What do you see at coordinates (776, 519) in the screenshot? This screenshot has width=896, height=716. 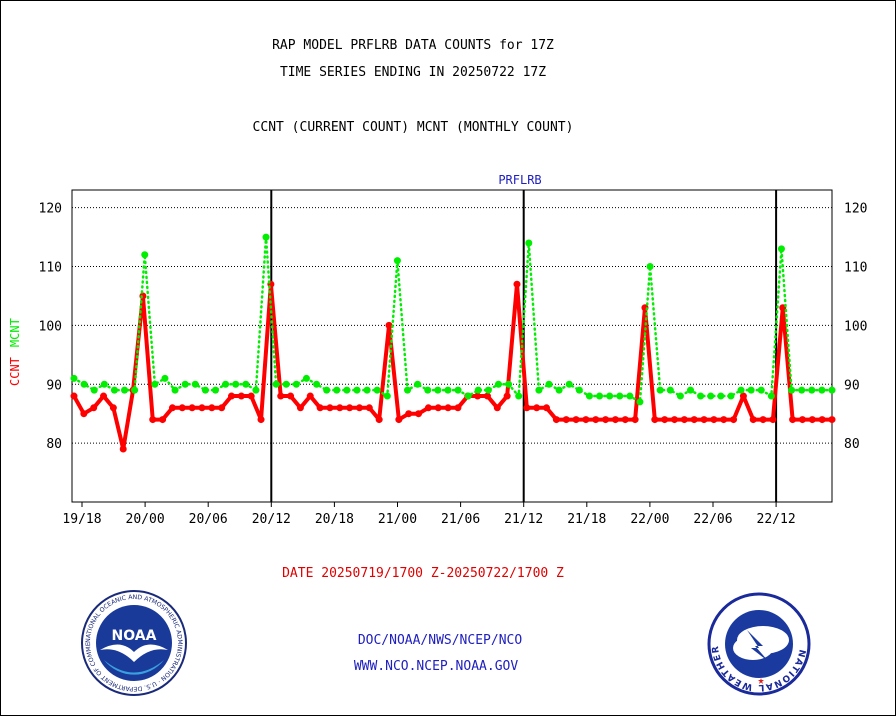 I see `x-tick-label: 22/12` at bounding box center [776, 519].